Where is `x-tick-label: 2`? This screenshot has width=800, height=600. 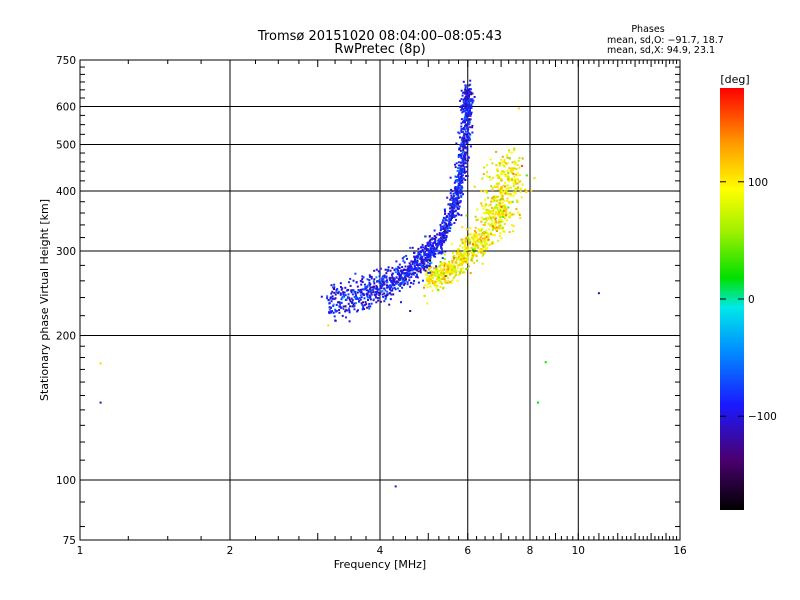 x-tick-label: 2 is located at coordinates (230, 551).